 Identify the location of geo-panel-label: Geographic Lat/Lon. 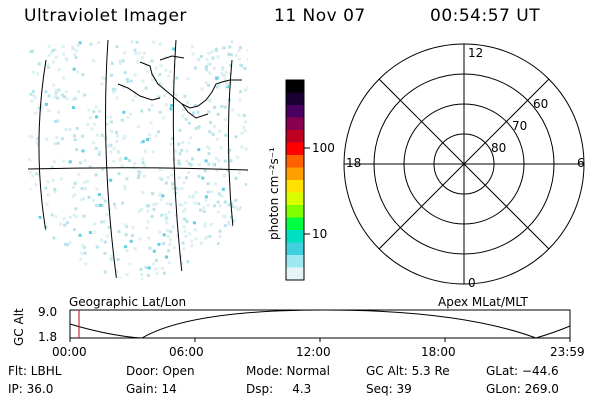
(128, 302).